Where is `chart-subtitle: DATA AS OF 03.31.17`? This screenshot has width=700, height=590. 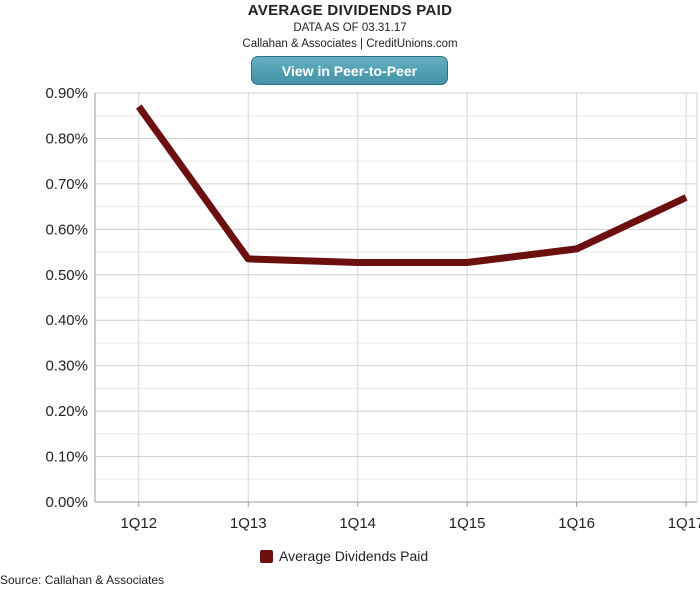 chart-subtitle: DATA AS OF 03.31.17 is located at coordinates (350, 28).